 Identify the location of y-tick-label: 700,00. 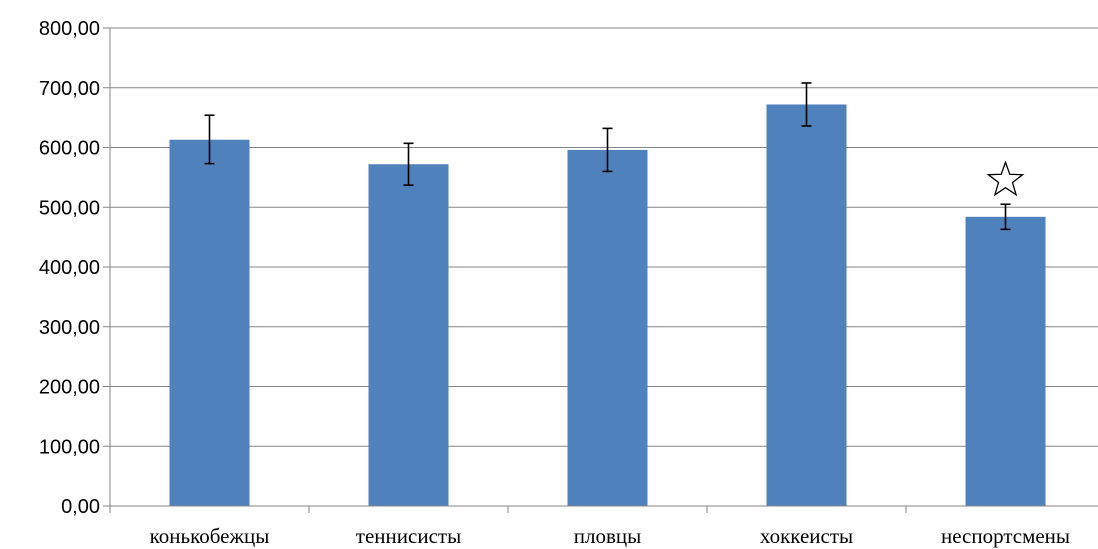
(69, 89).